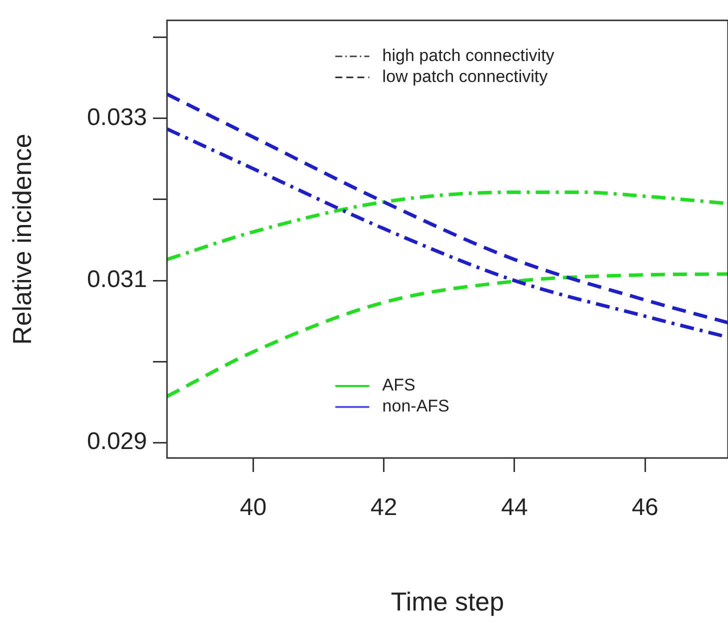 The image size is (728, 623). I want to click on x-axis-title: Time step, so click(447, 601).